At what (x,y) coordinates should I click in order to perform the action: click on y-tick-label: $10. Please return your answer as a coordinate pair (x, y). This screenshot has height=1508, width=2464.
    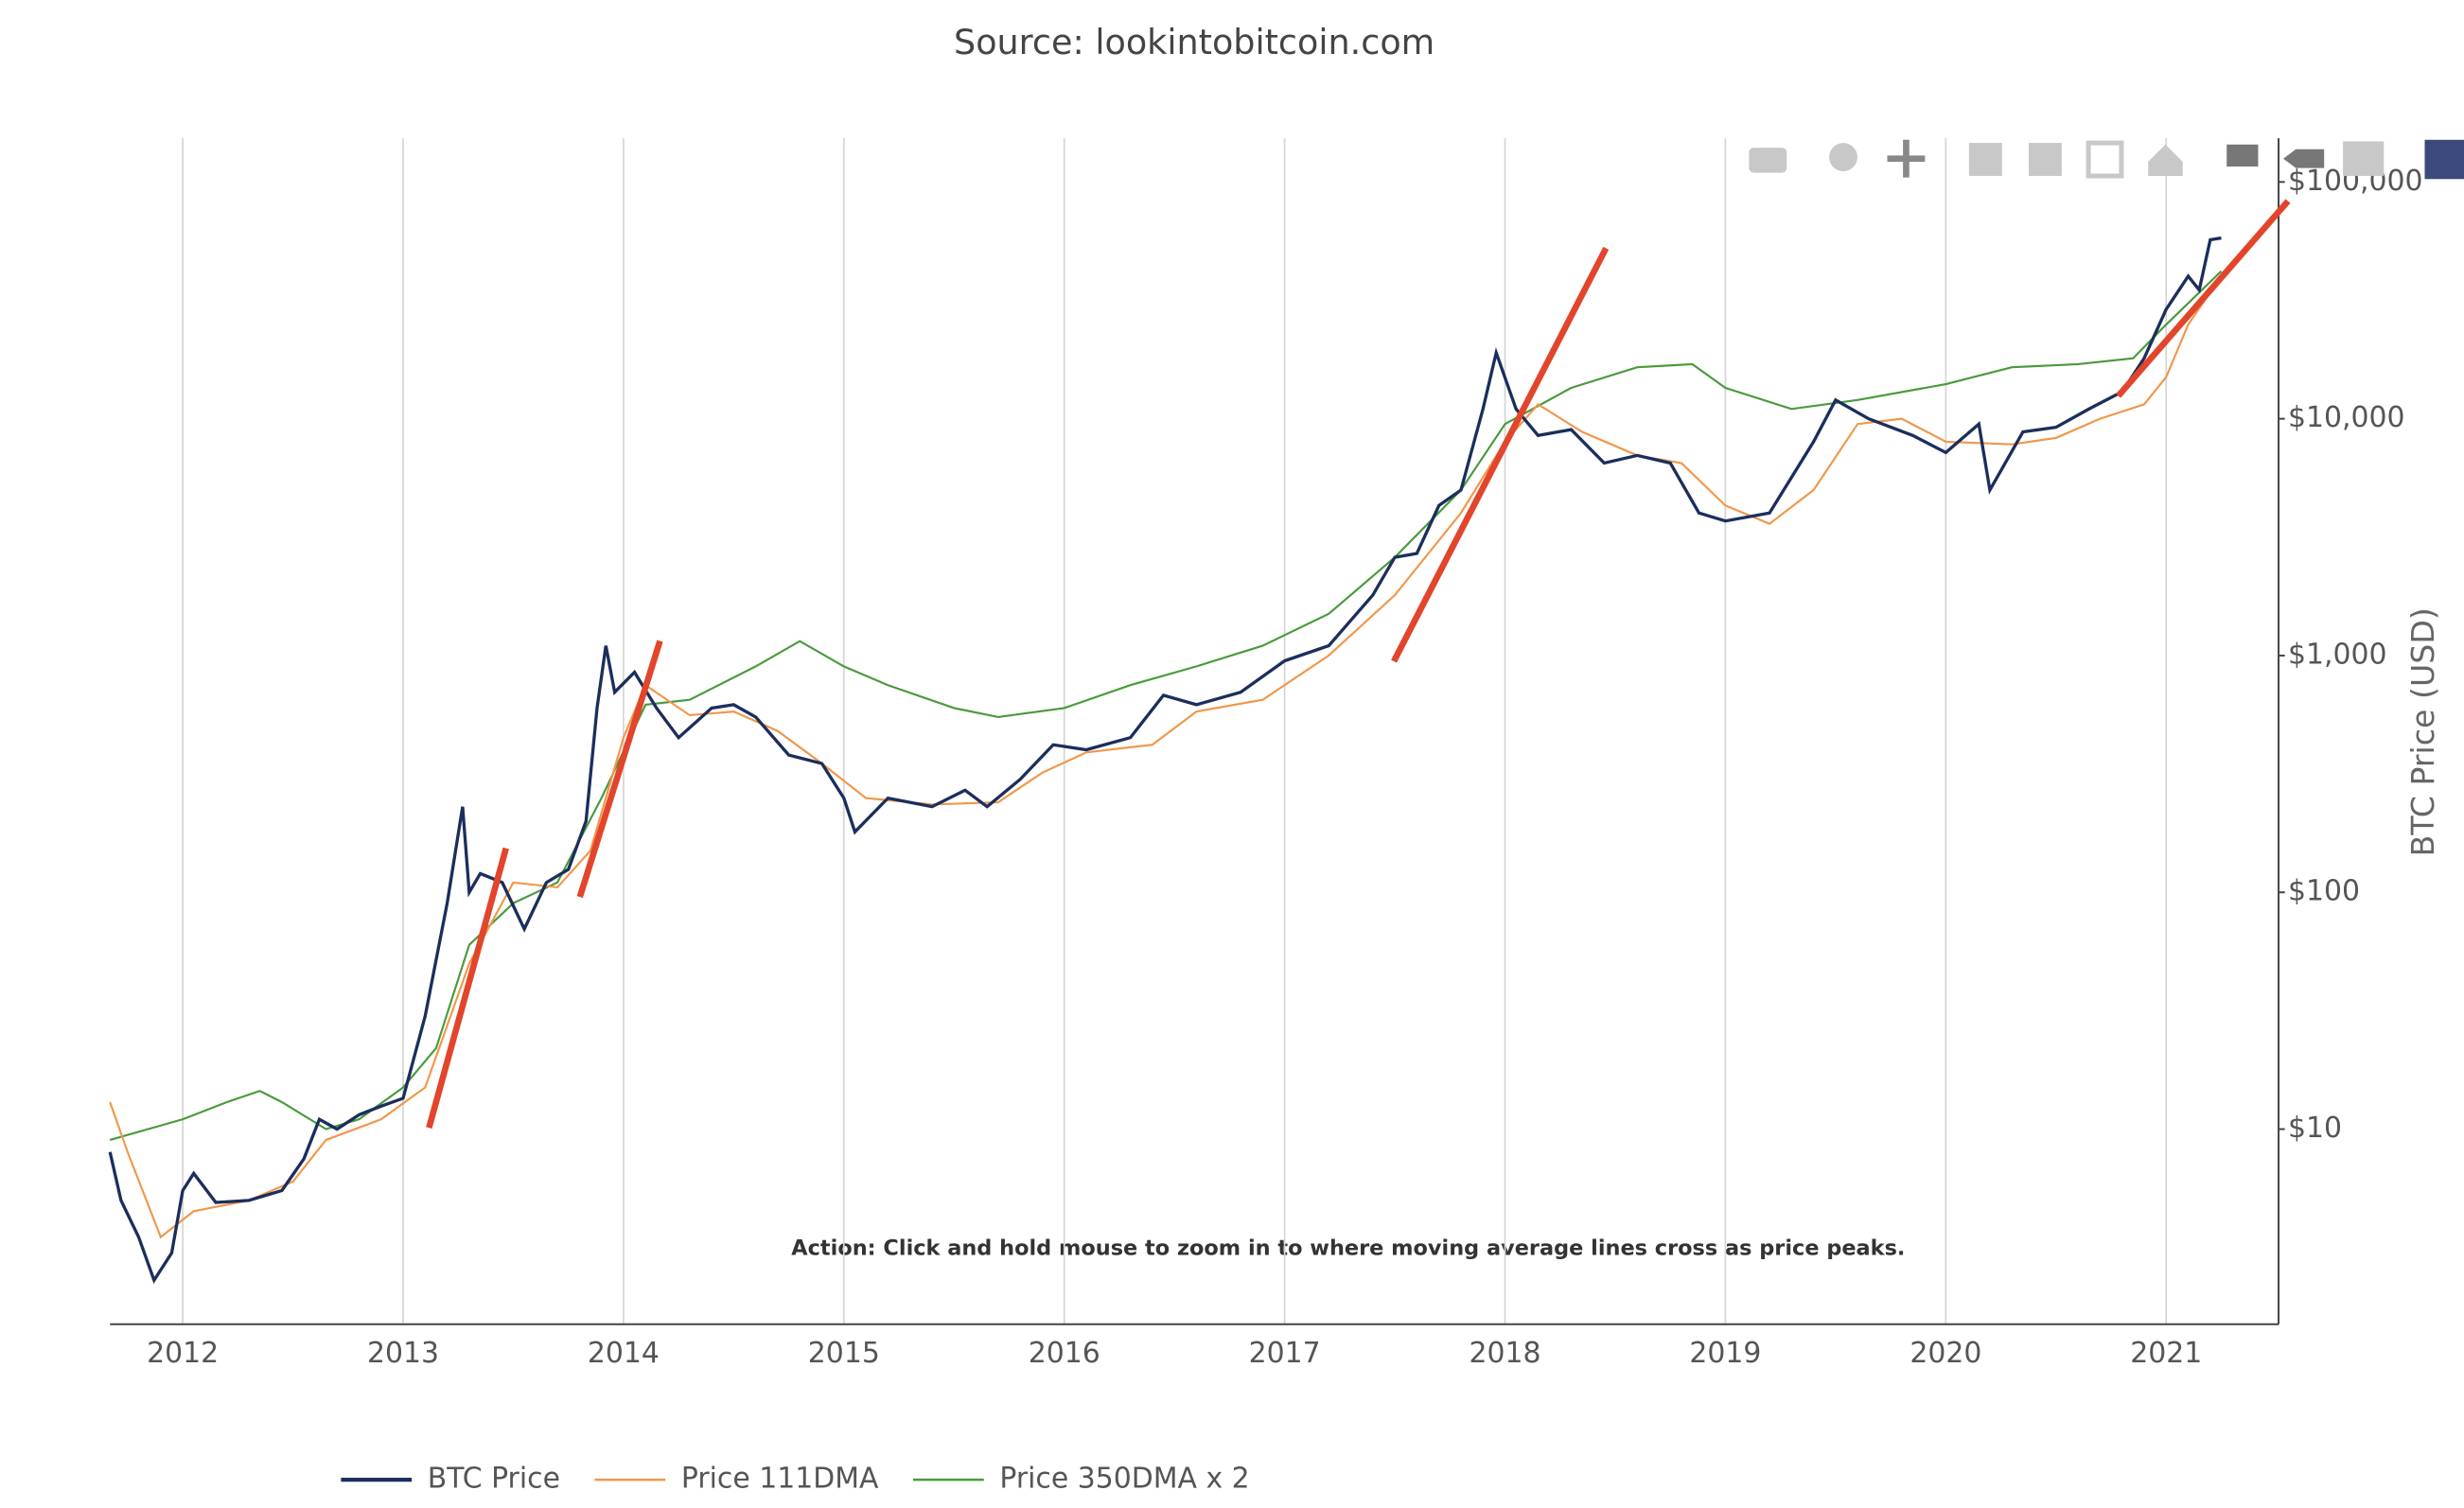
    Looking at the image, I should click on (2315, 1128).